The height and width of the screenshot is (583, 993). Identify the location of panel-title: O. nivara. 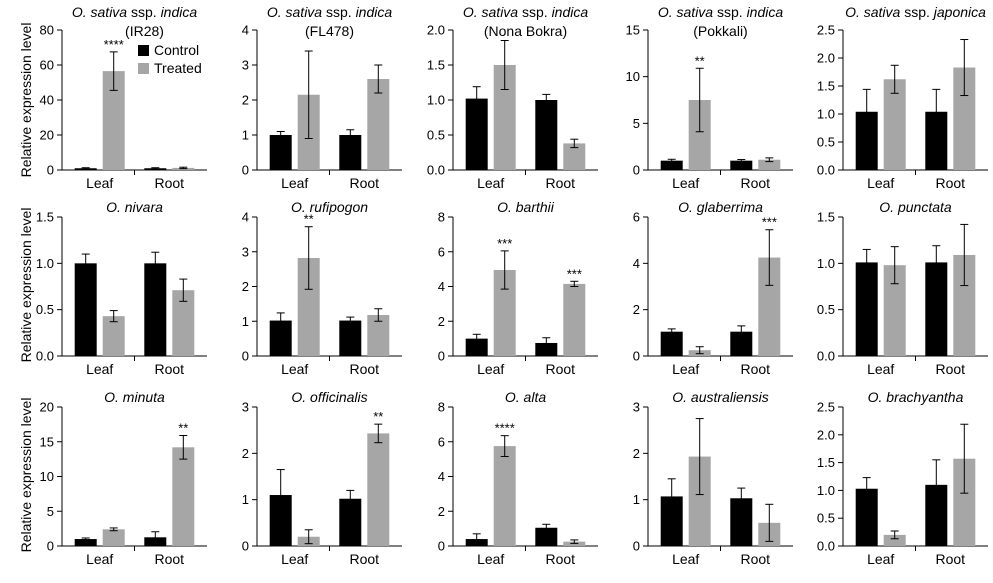
(134, 207).